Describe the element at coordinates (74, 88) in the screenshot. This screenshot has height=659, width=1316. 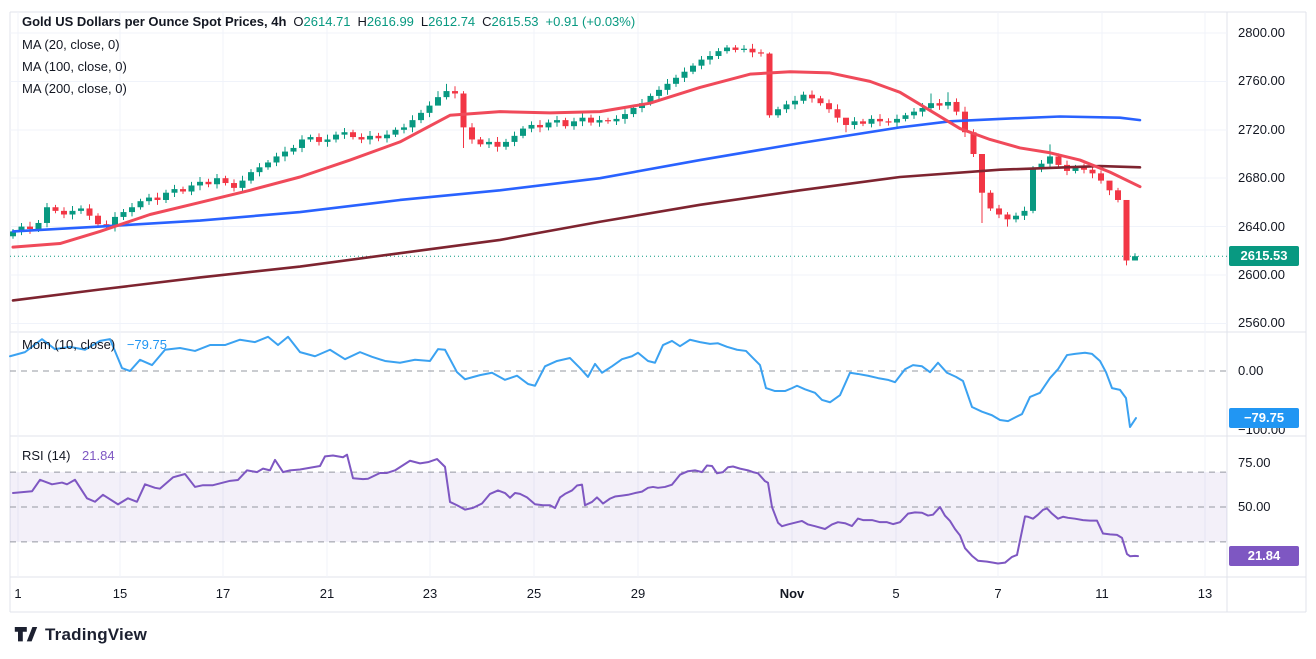
I see `ma200-legend: MA (200, close, 0)` at that location.